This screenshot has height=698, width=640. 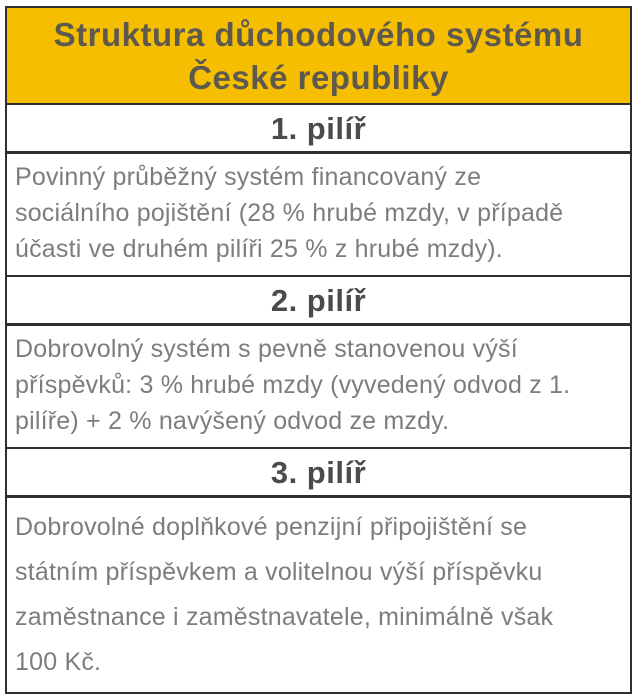 I want to click on title-line-2: České republiky, so click(x=318, y=77).